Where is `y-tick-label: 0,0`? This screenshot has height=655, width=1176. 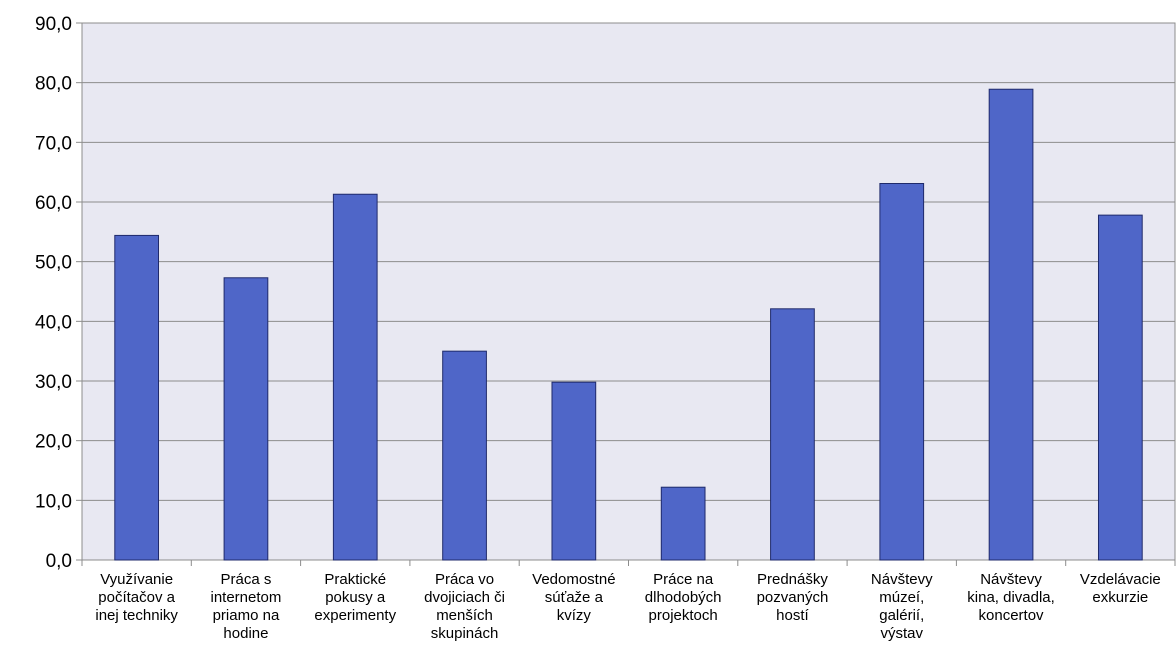
y-tick-label: 0,0 is located at coordinates (59, 561).